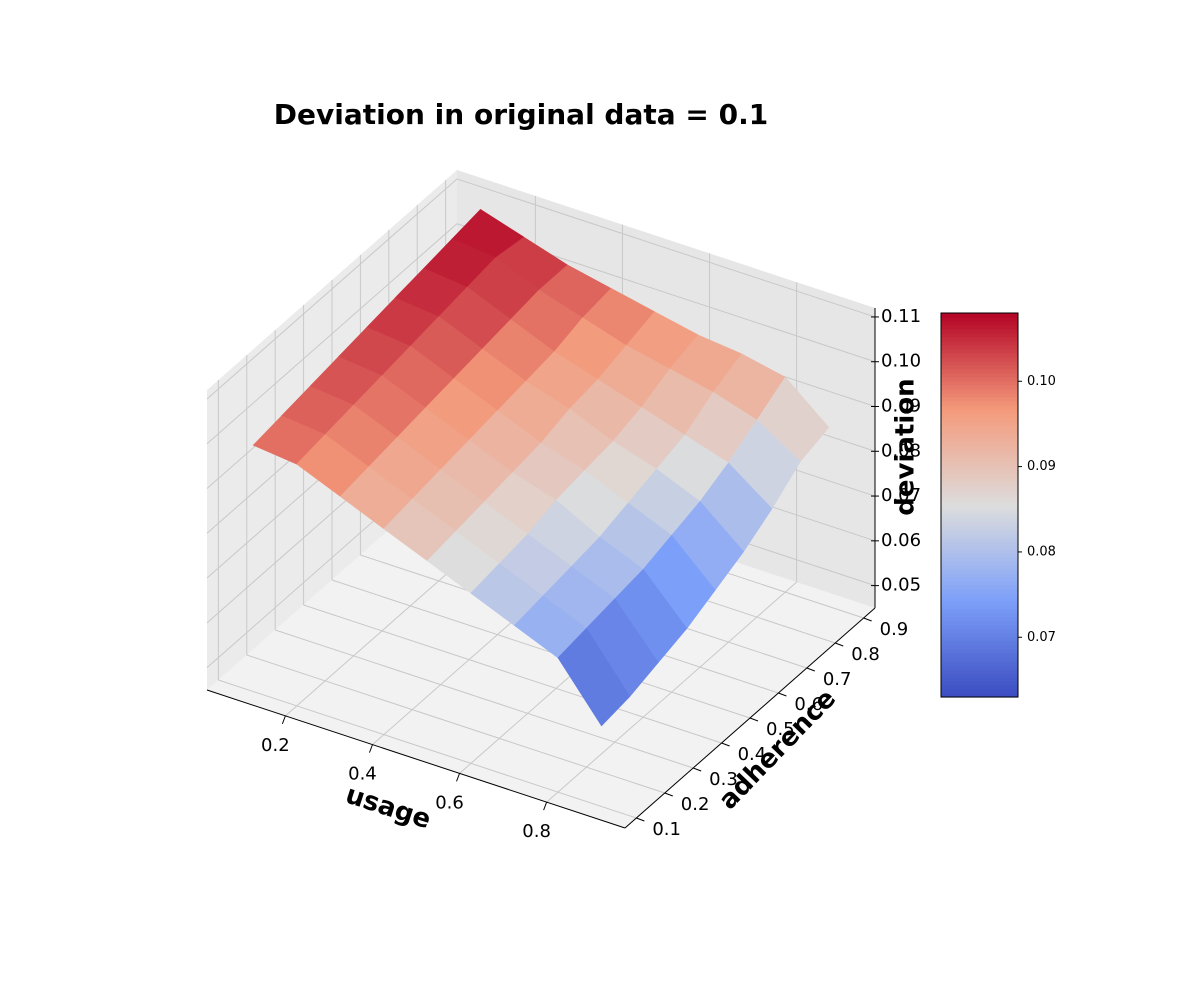 This screenshot has height=1004, width=1200. I want to click on z-tick-label: 0.05, so click(901, 585).